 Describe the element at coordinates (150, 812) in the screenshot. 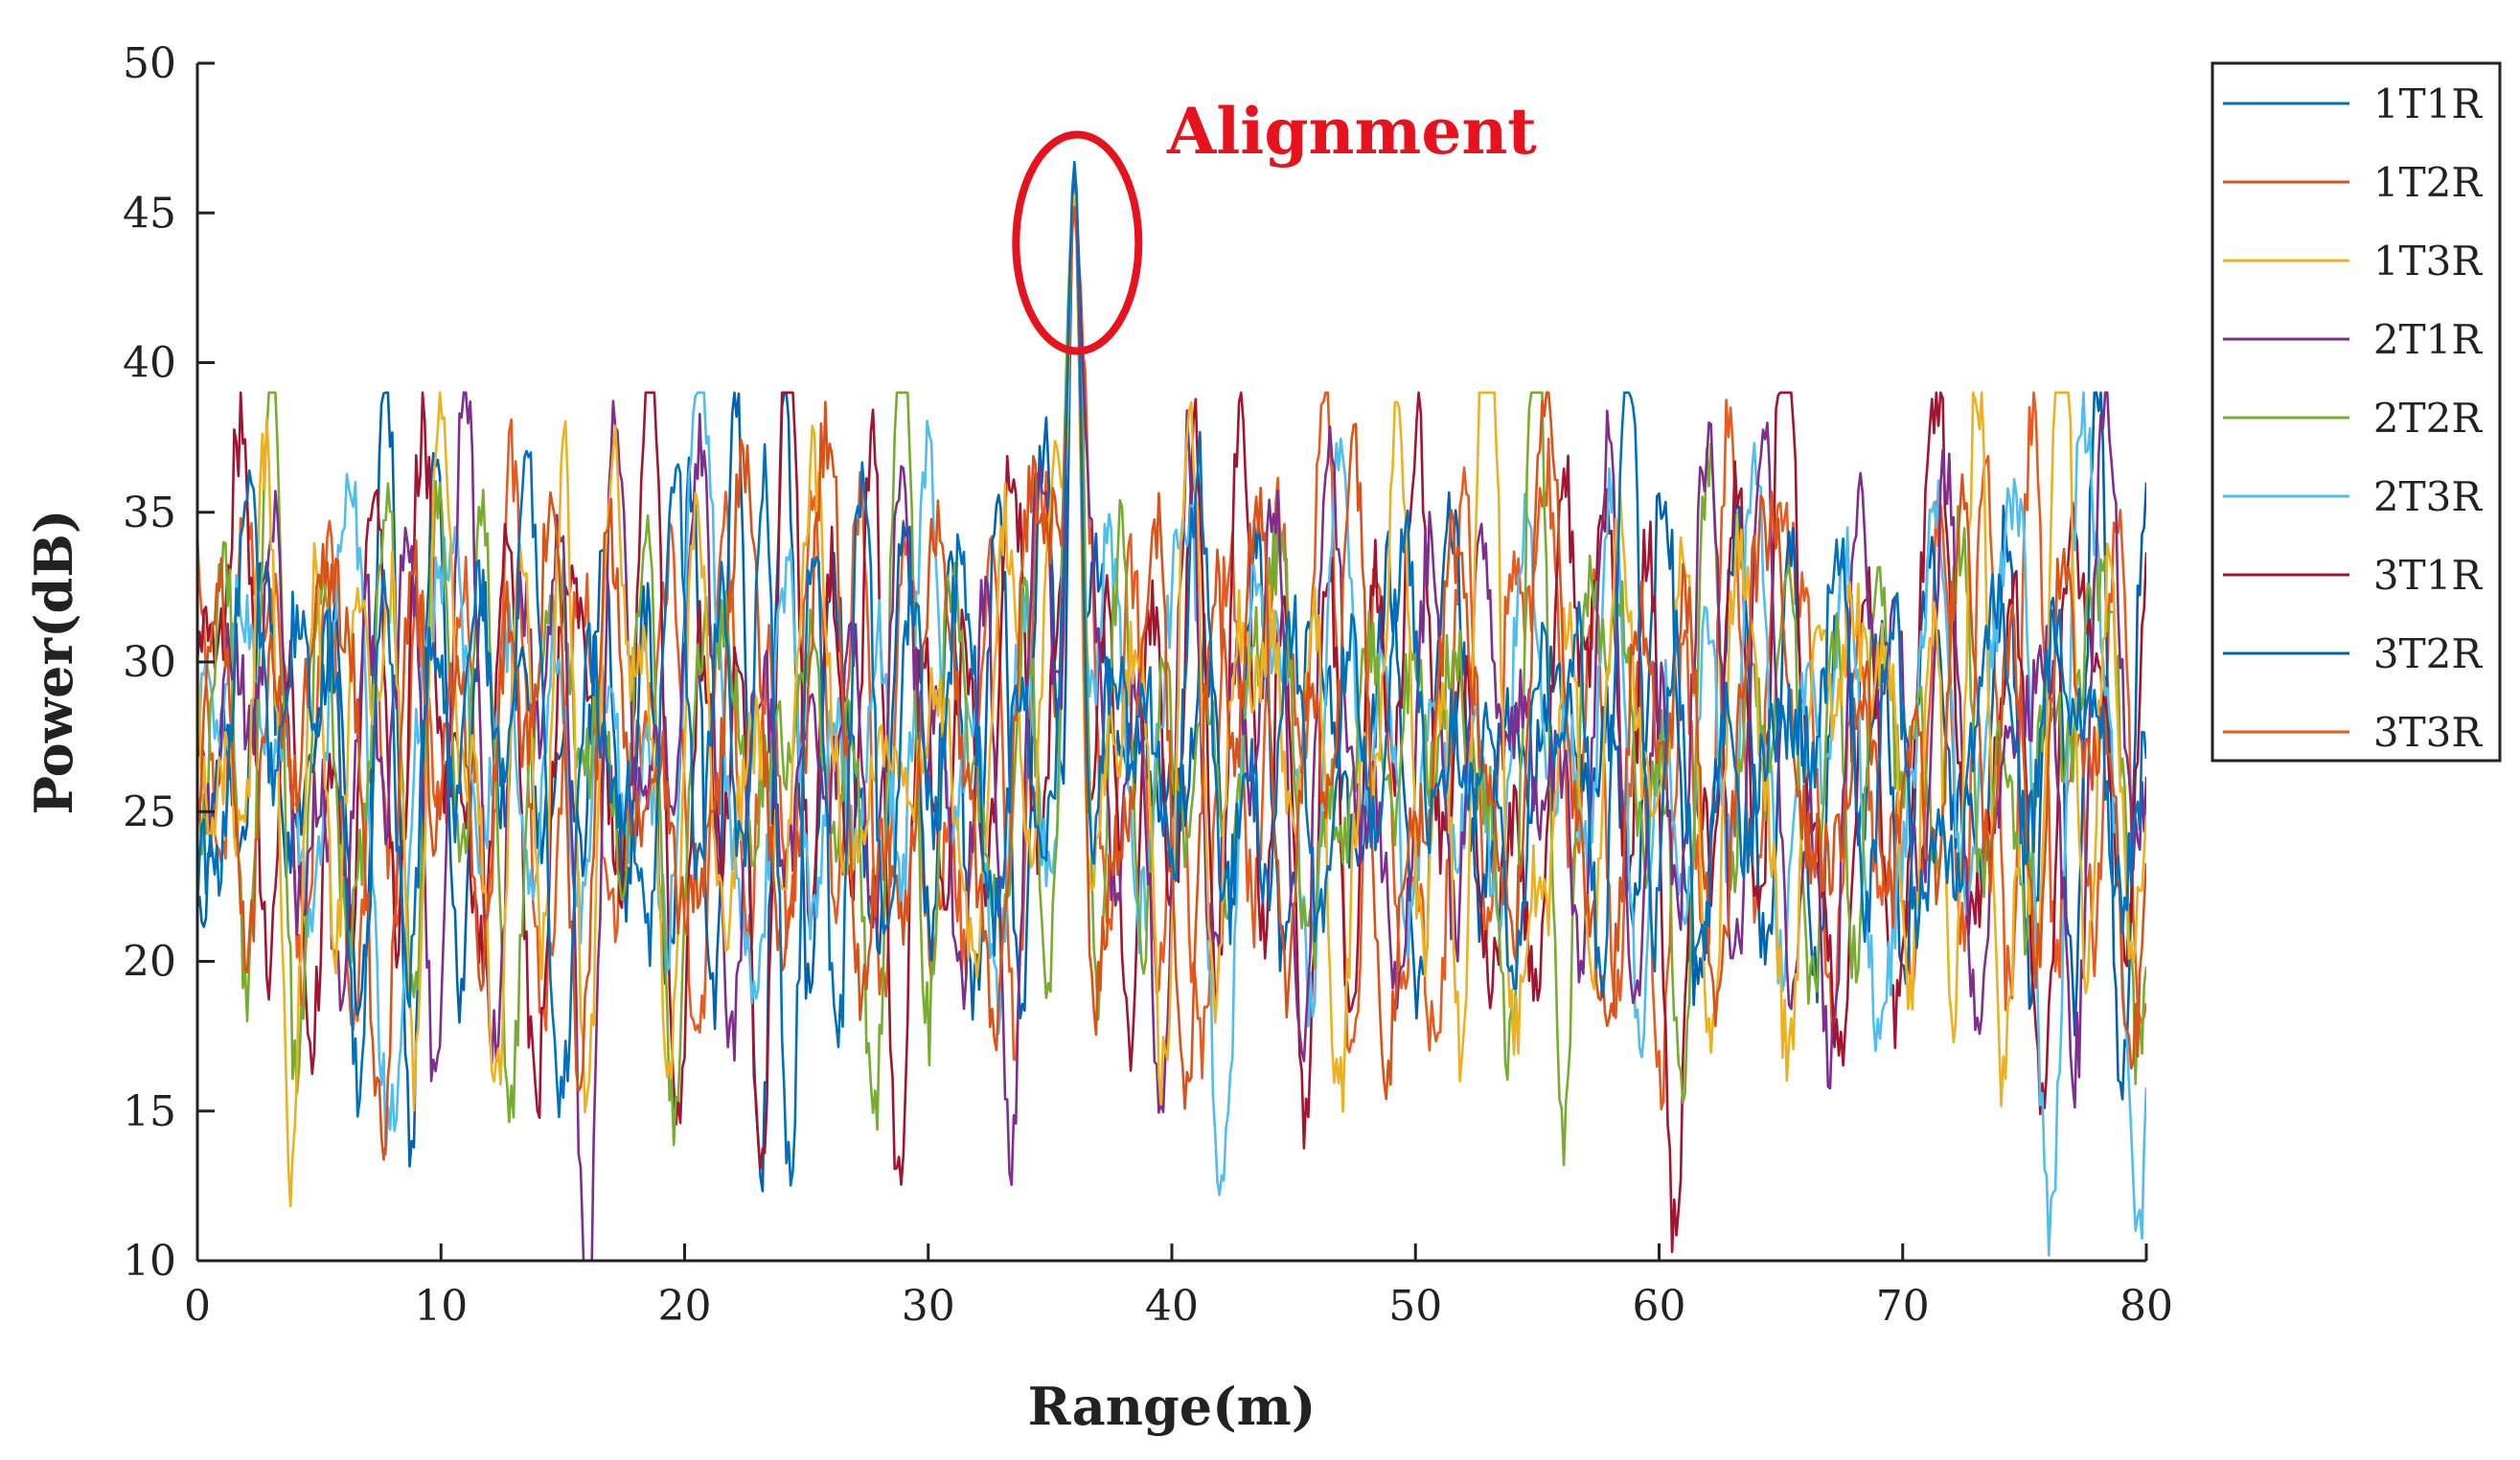

I see `y-tick-label: 25` at that location.